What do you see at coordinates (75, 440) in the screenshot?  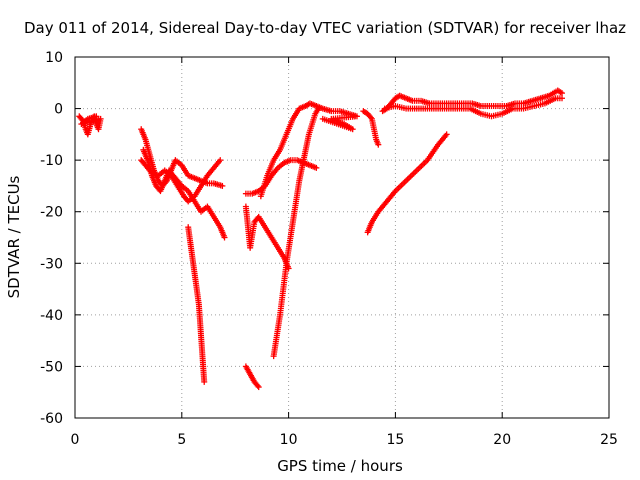 I see `x-tick-label: 0` at bounding box center [75, 440].